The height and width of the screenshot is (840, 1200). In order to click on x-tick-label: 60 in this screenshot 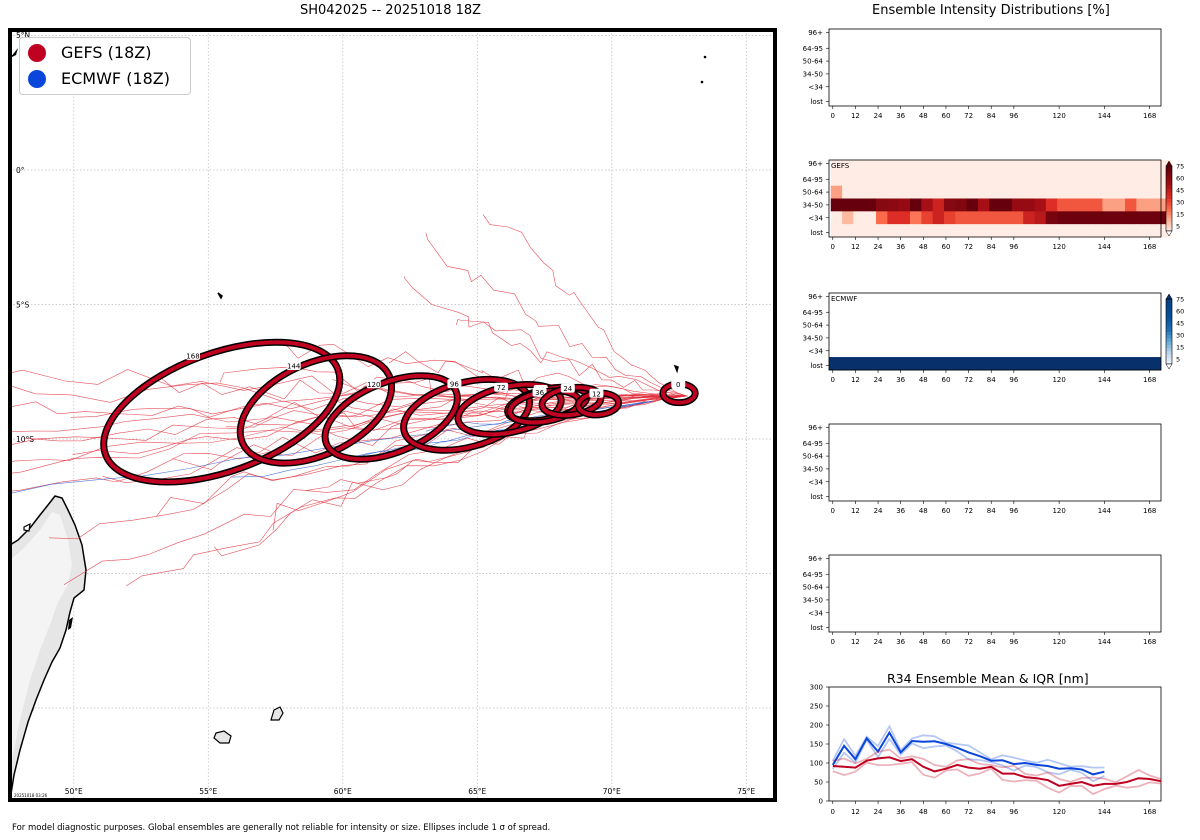, I will do `click(945, 247)`.